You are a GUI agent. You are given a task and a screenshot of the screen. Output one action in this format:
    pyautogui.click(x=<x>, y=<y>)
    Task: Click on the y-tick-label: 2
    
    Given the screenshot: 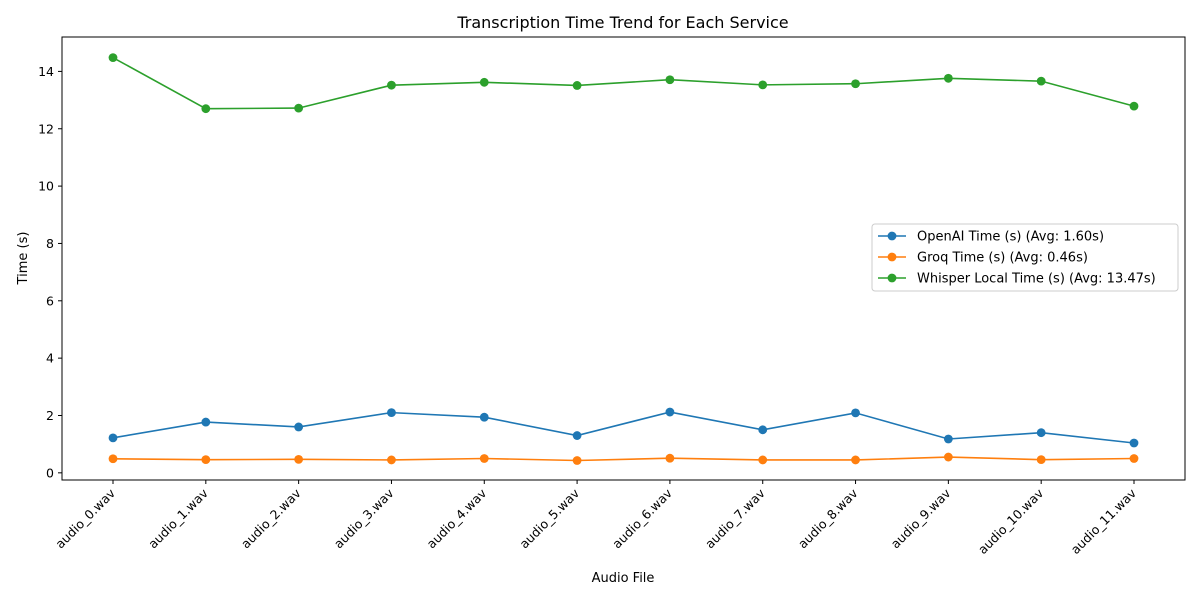 What is the action you would take?
    pyautogui.click(x=50, y=415)
    